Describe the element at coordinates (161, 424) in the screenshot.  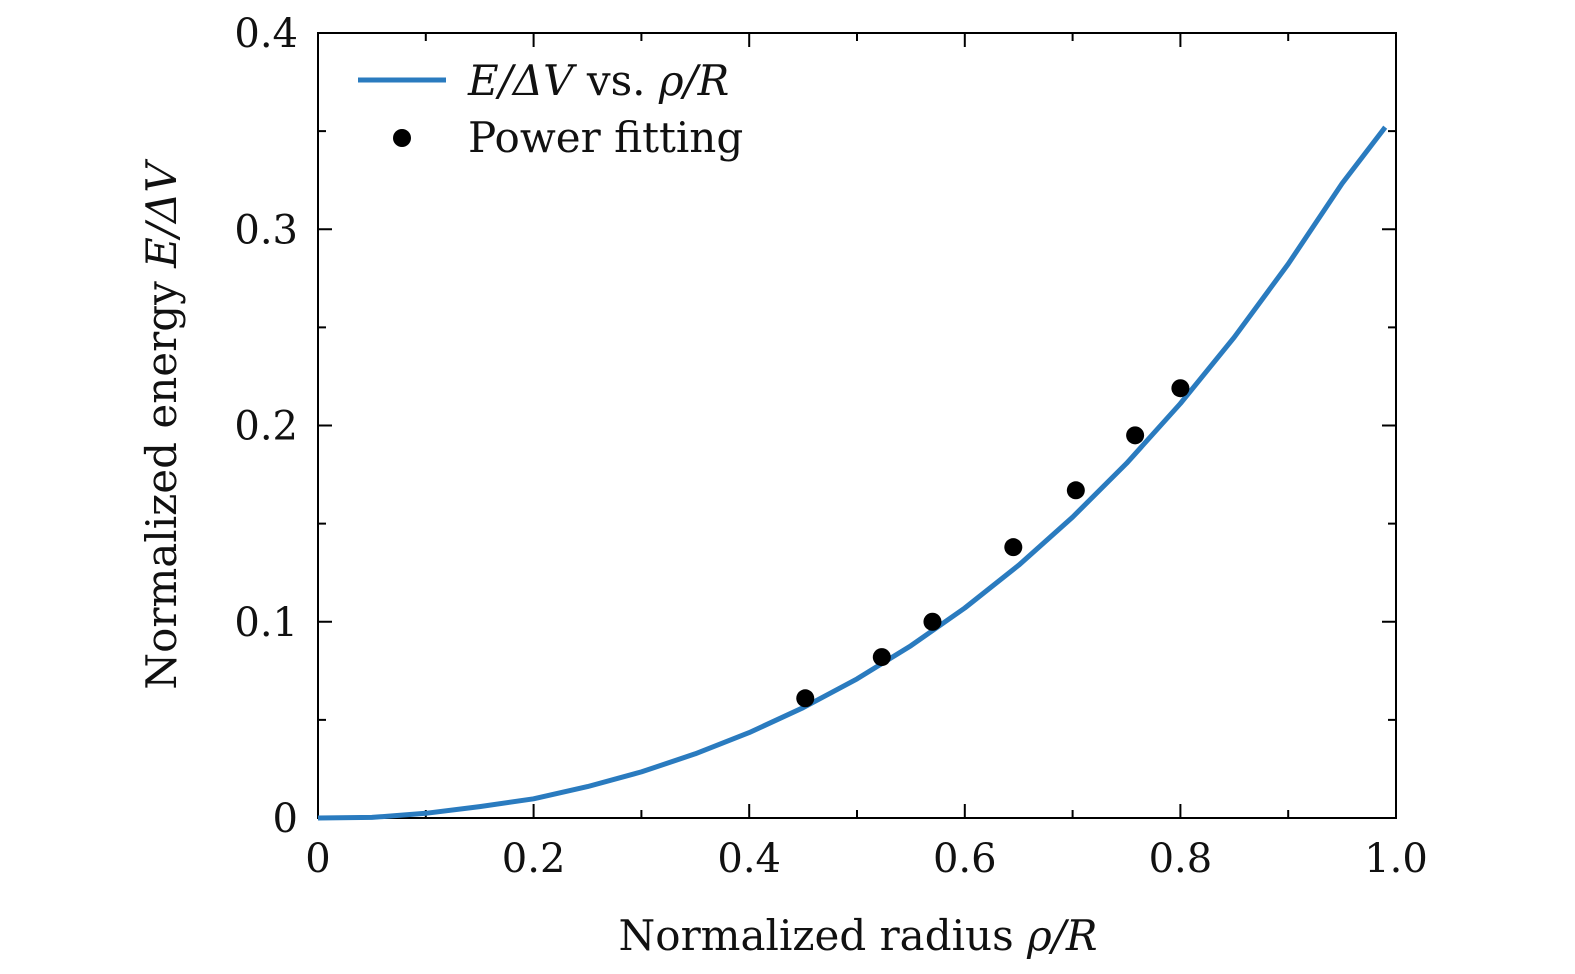
I see `y-axis-title: Normalized energy E/ΔV` at that location.